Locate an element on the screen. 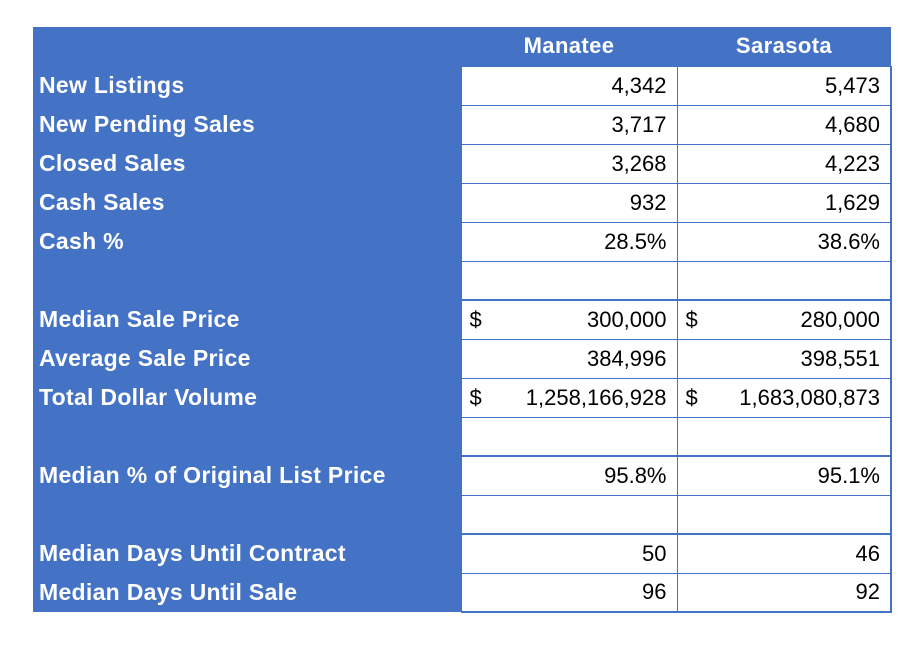 Image resolution: width=923 pixels, height=647 pixels. row-label: Median % of Original List Price is located at coordinates (247, 475).